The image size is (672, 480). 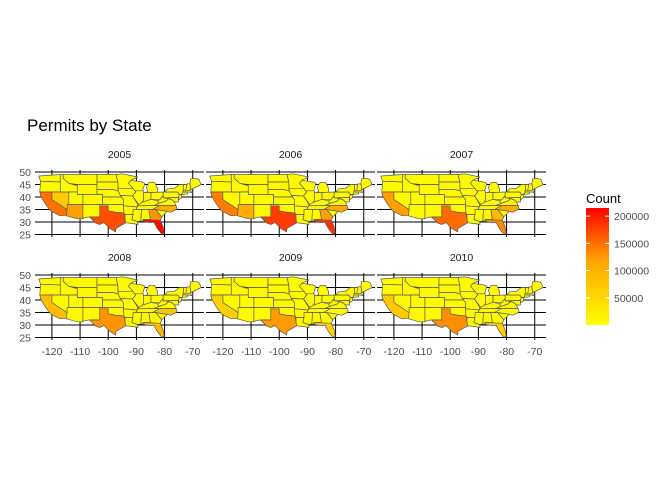 I want to click on facet-panel-2008: 2008, so click(x=119, y=296).